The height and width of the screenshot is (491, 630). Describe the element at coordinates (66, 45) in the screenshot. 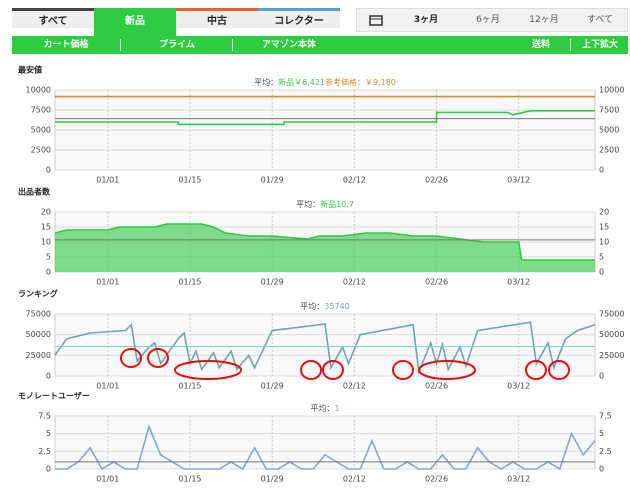

I see `filter: カート価格` at that location.